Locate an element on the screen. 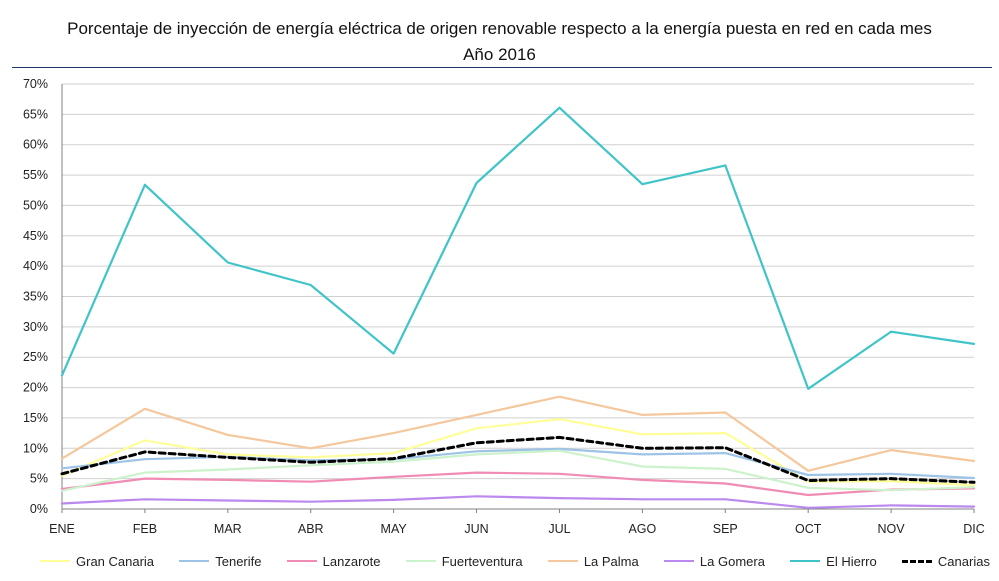  legend-item: Canarias is located at coordinates (945, 561).